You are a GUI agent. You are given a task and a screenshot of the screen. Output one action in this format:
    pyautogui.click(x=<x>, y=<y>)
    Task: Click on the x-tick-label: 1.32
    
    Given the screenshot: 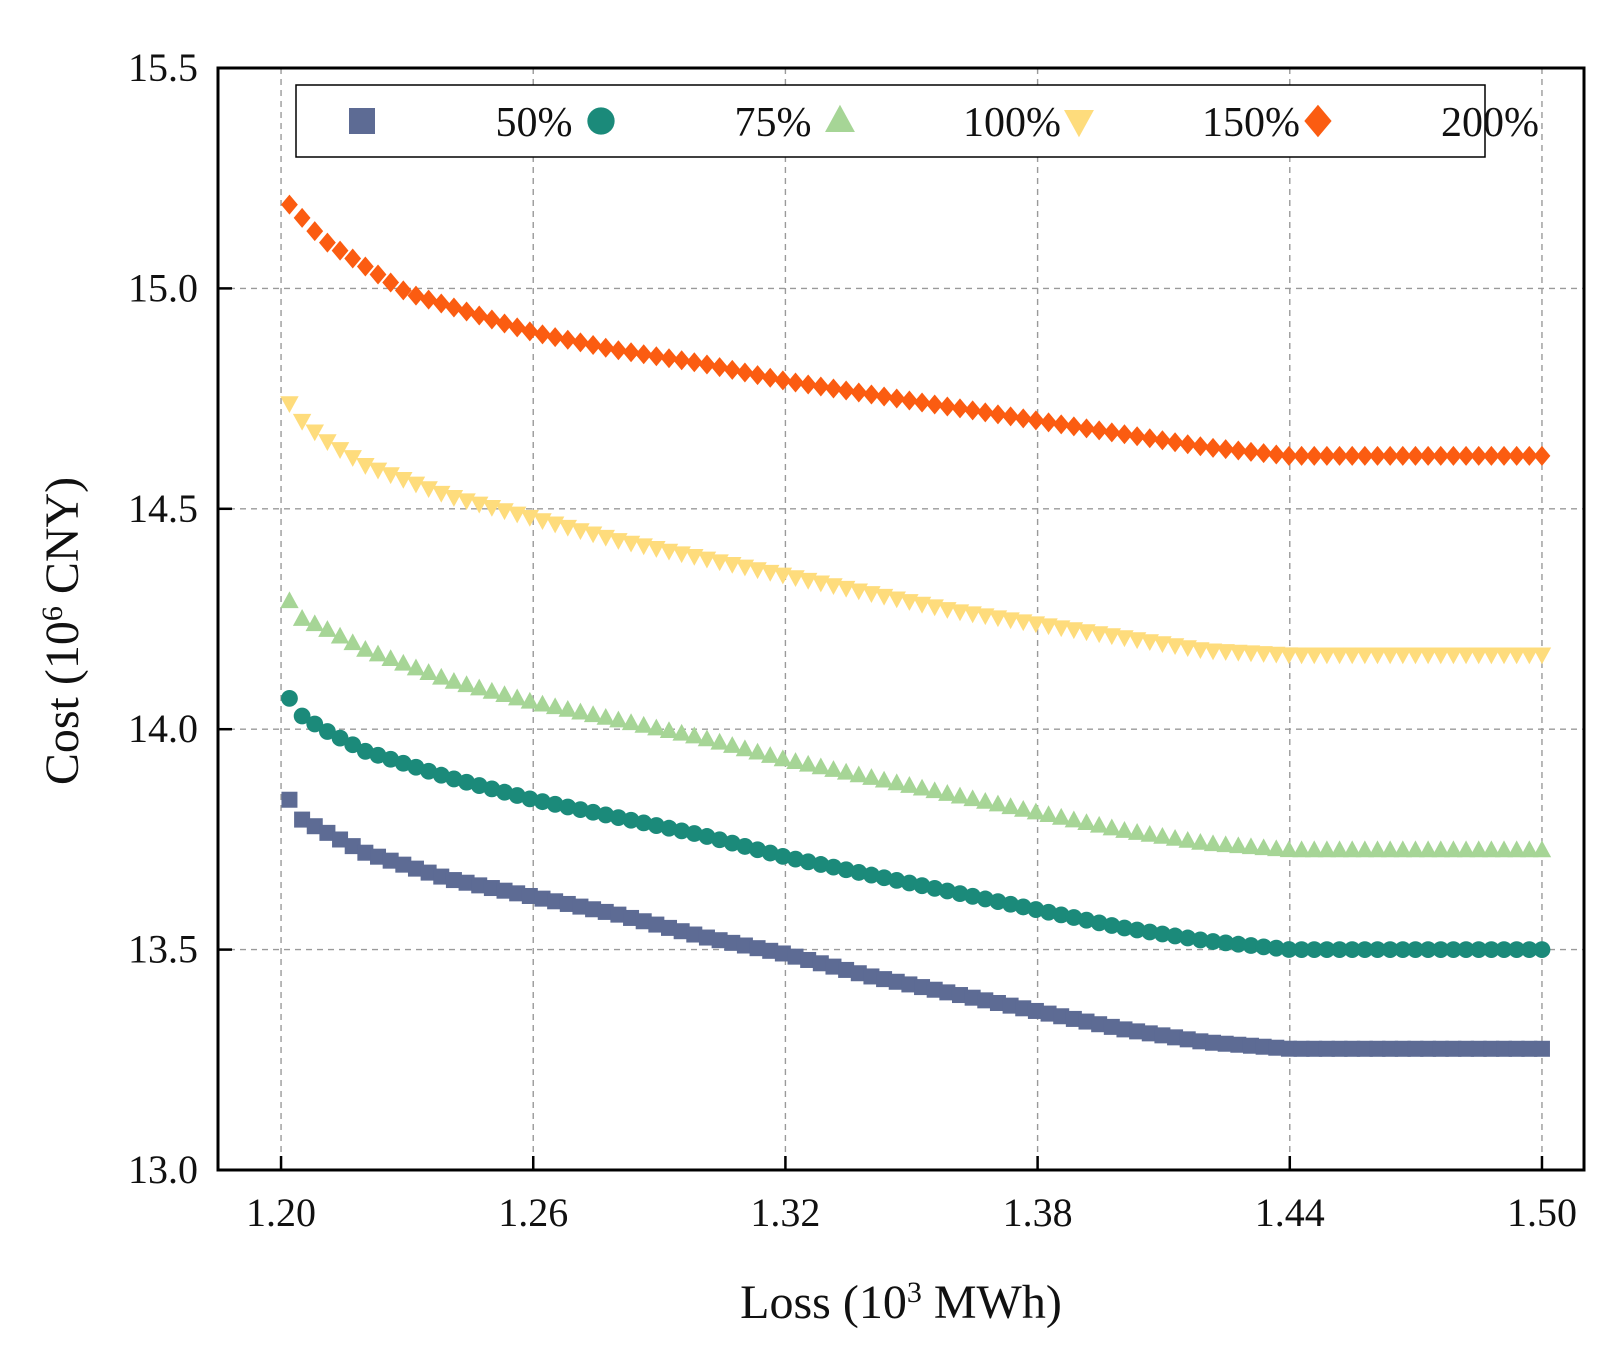 What is the action you would take?
    pyautogui.click(x=785, y=1212)
    